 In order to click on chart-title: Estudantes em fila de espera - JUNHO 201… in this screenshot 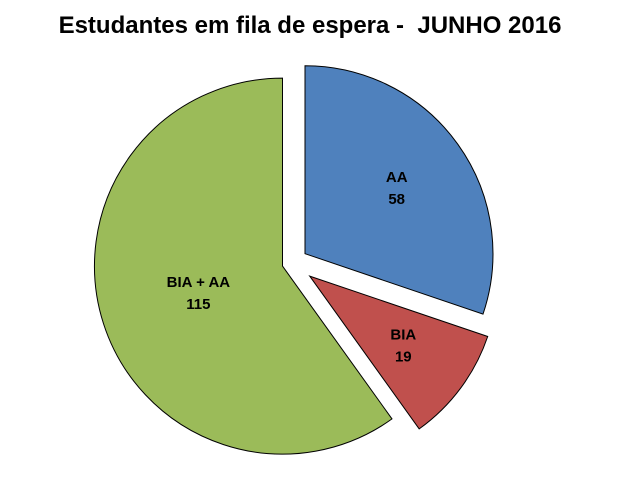, I will do `click(310, 25)`.